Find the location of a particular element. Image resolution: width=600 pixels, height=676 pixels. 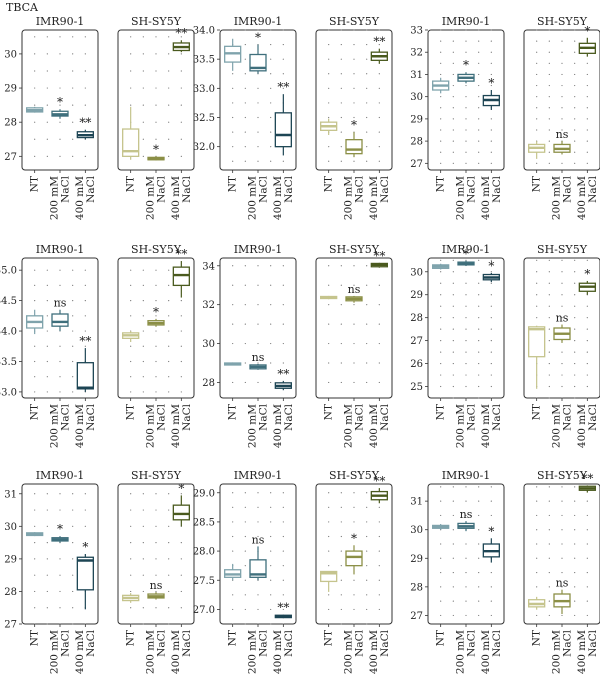

y-tick-label: 33 is located at coordinates (416, 31).